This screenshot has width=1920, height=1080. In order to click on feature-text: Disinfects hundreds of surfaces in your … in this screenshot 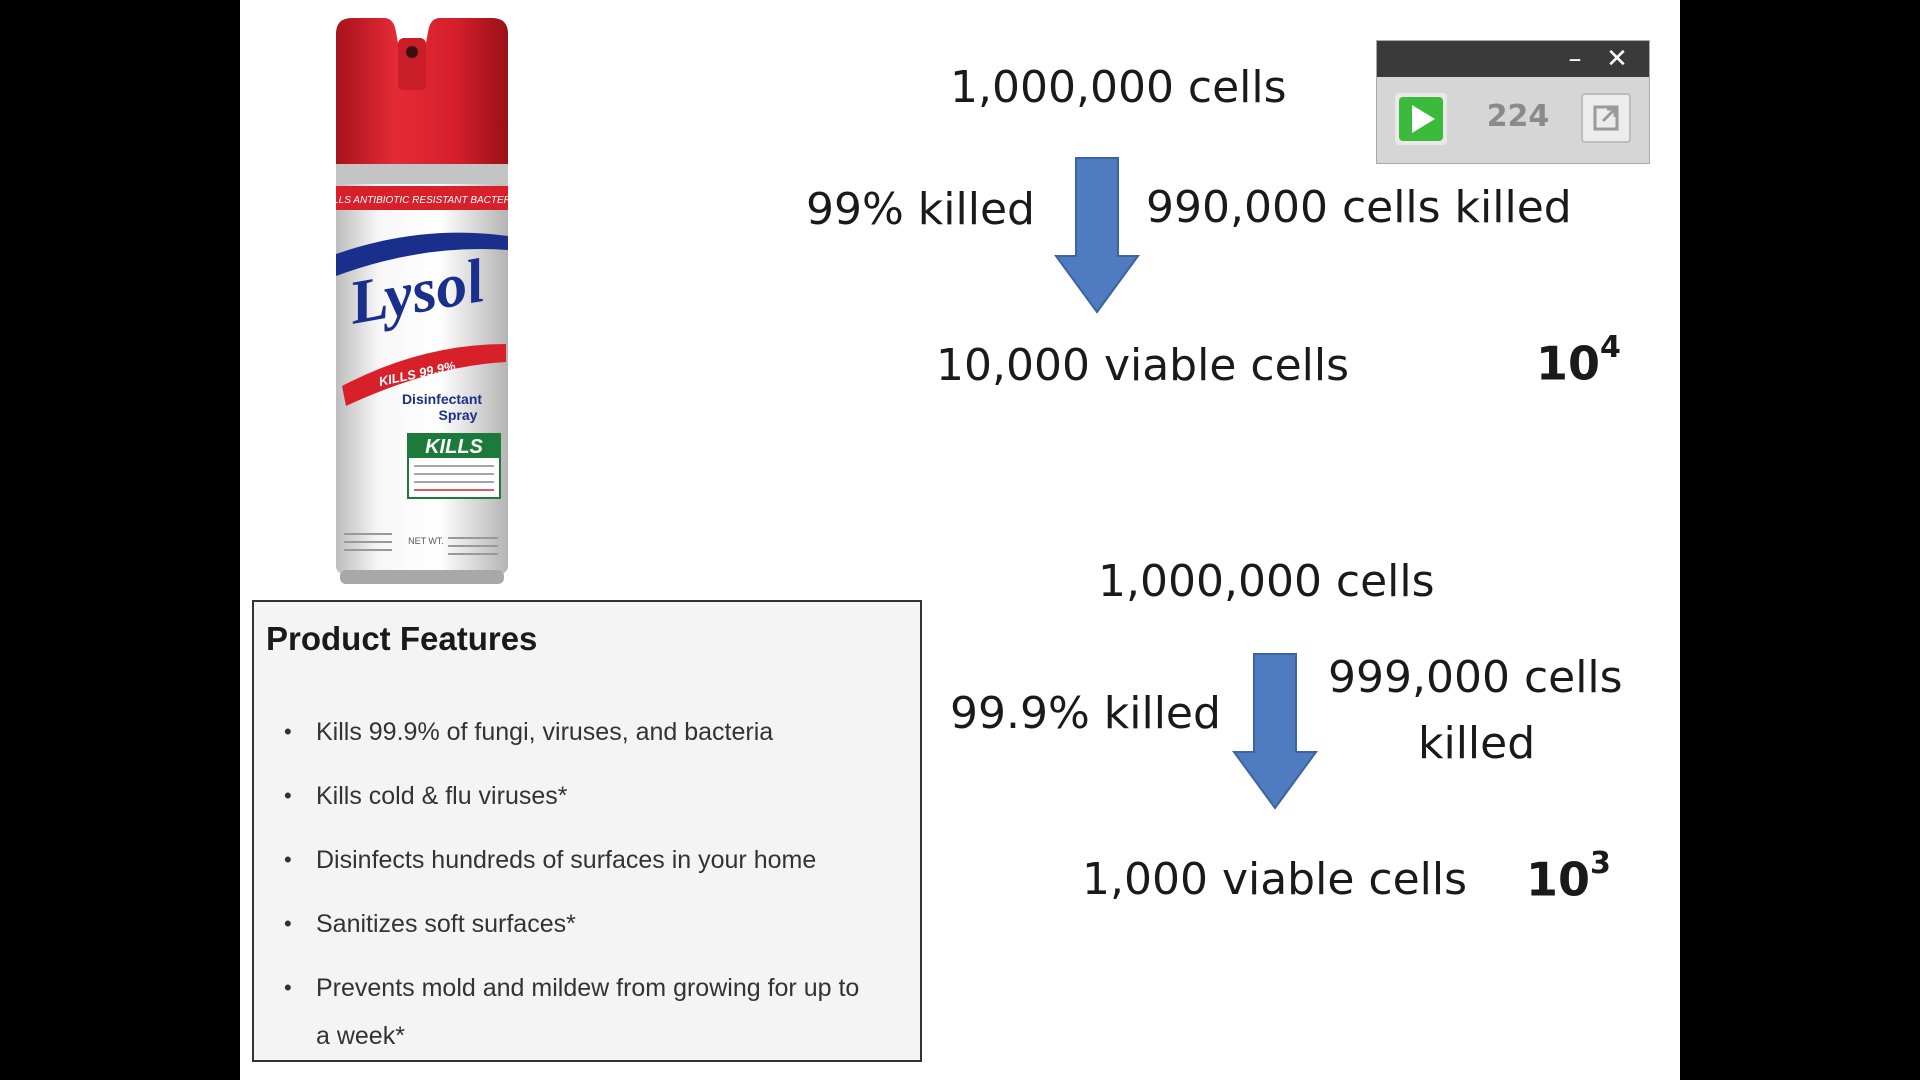, I will do `click(566, 860)`.